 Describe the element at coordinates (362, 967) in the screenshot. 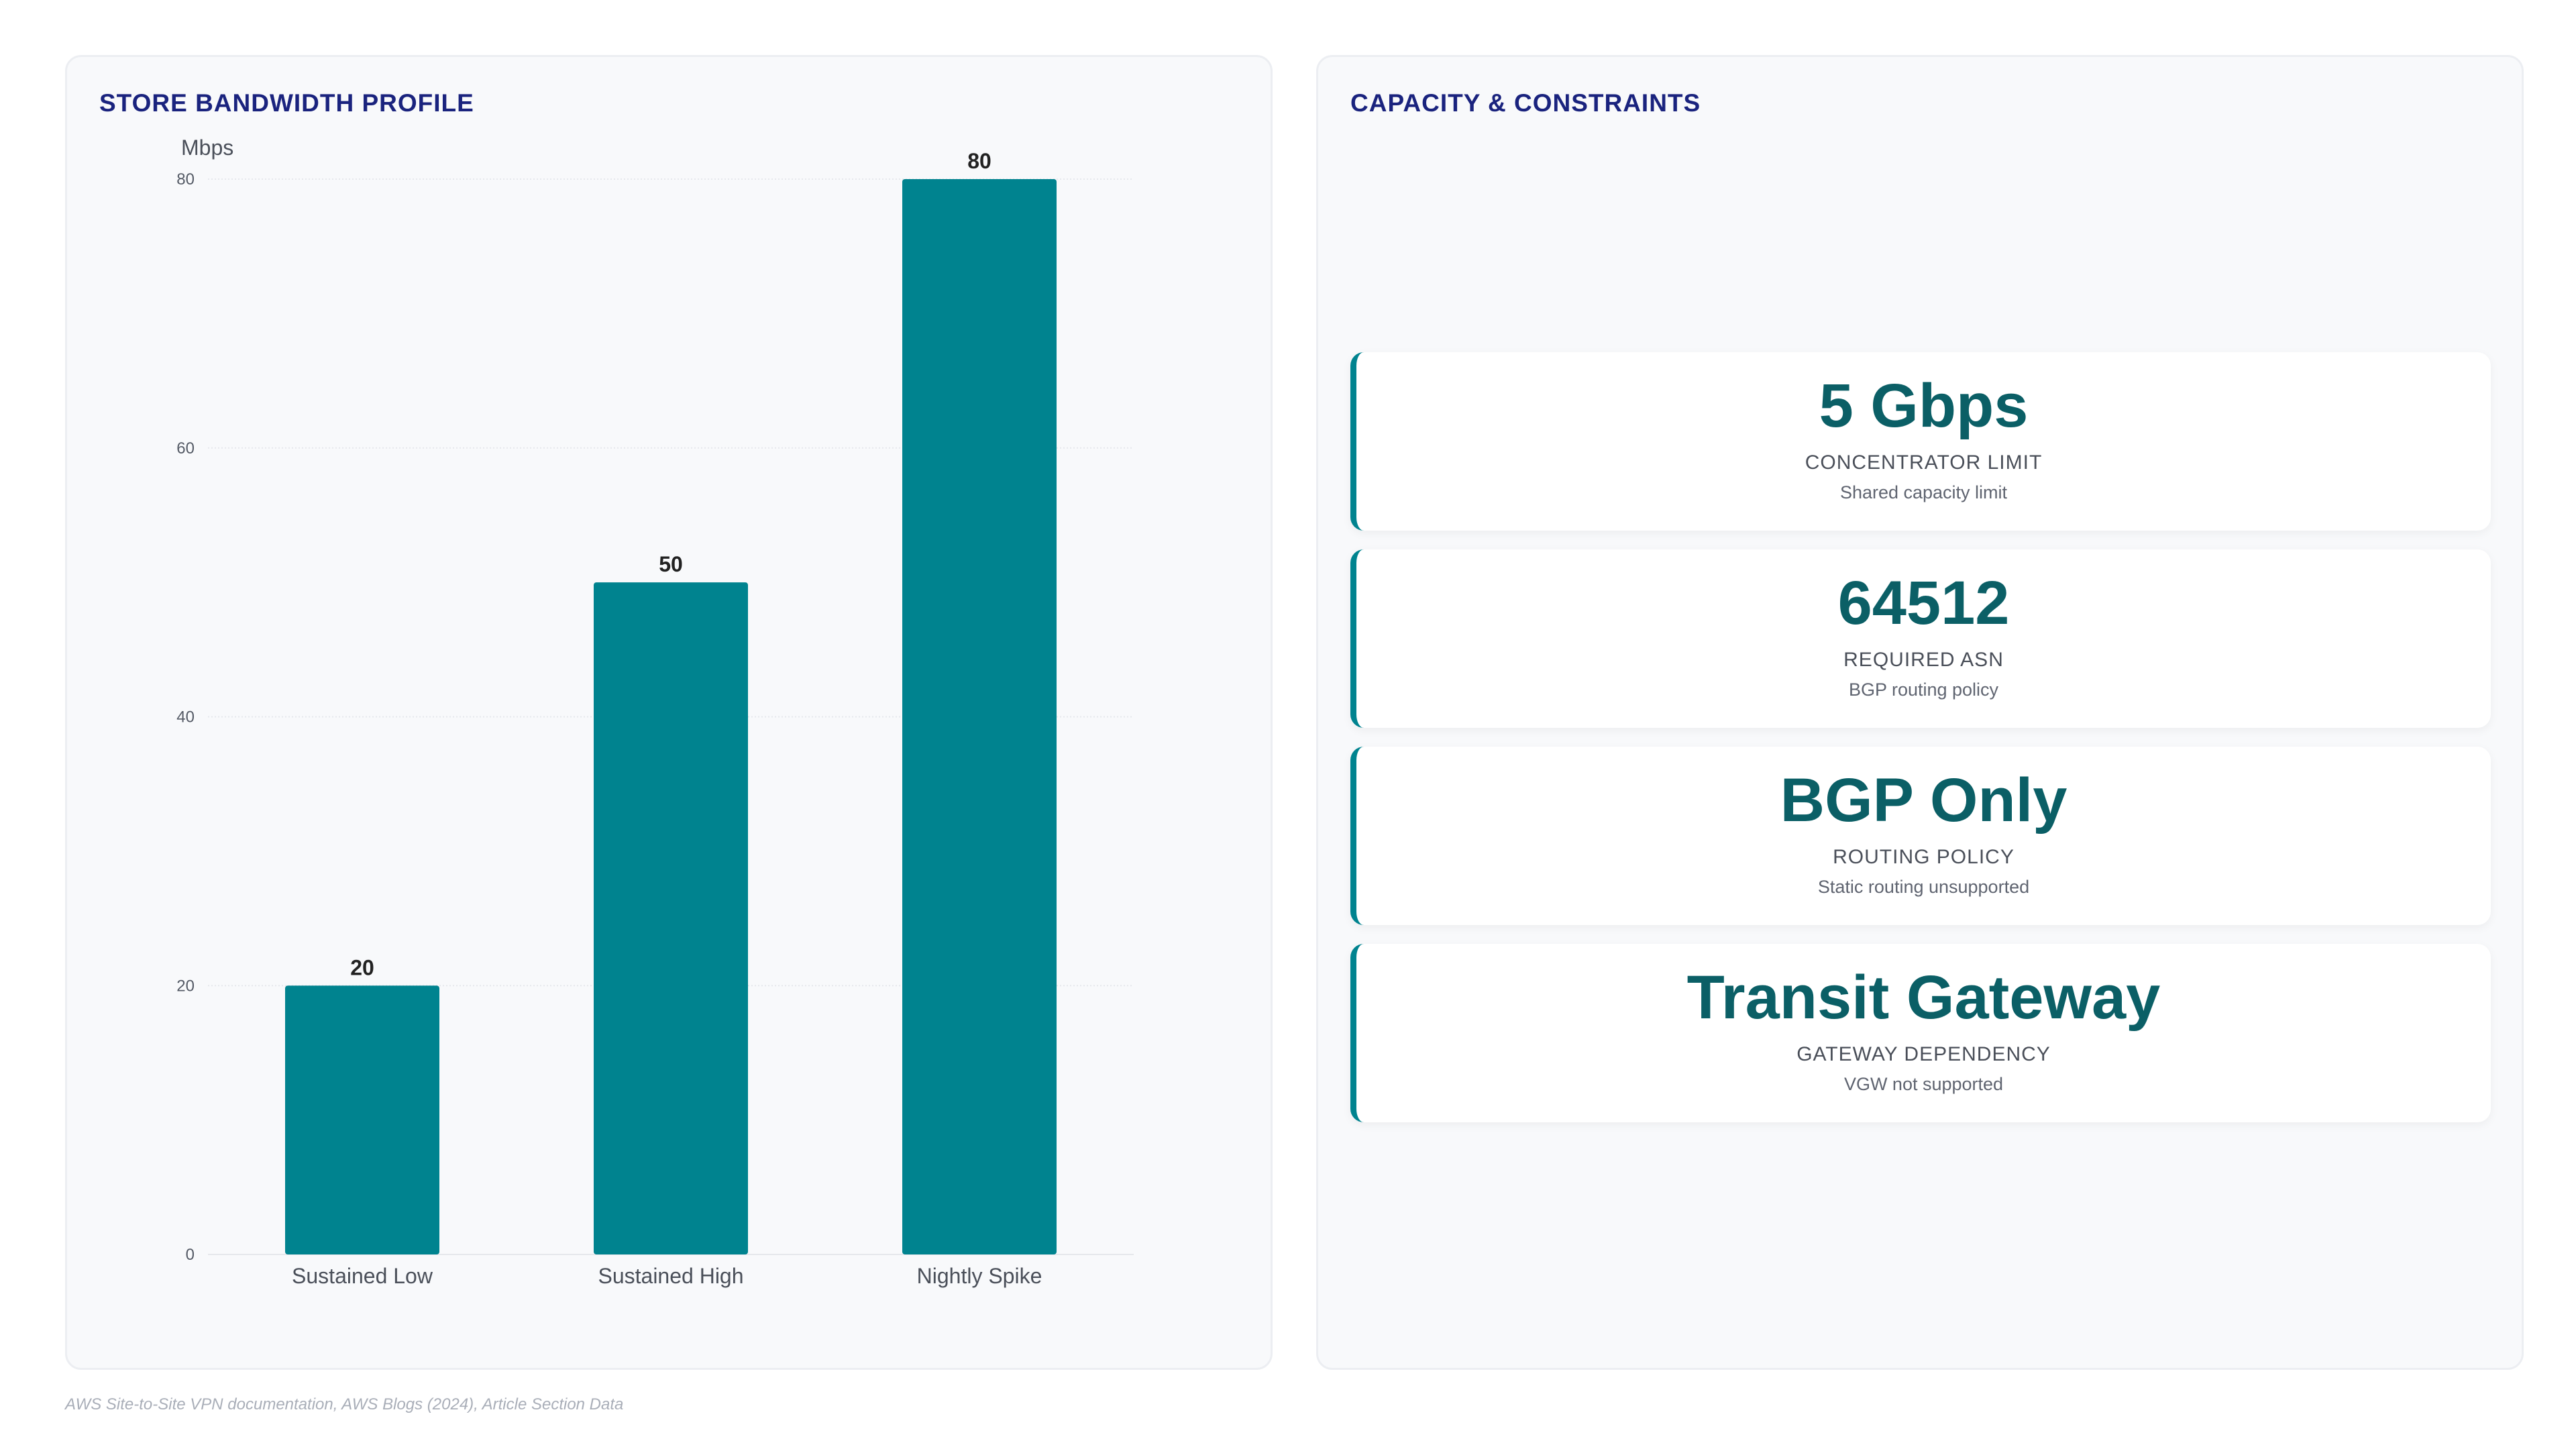

I see `bar-value-label: 20` at that location.